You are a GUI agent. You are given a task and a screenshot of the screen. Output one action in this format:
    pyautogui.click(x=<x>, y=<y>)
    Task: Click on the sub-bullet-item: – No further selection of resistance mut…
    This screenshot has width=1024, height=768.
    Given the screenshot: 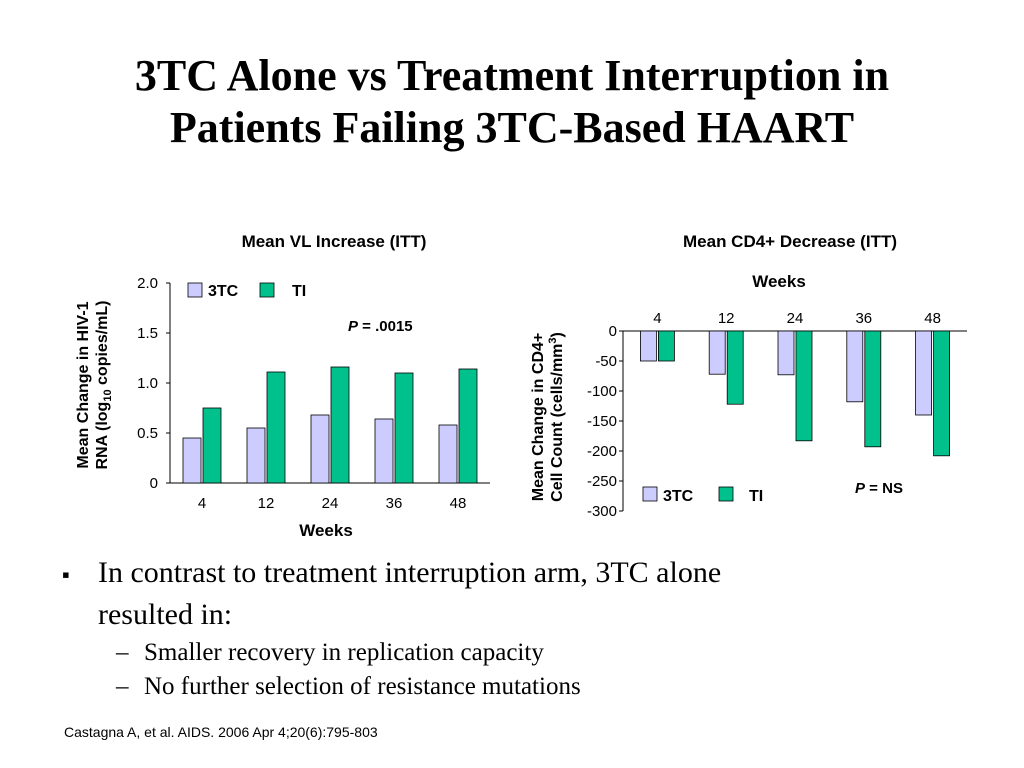 What is the action you would take?
    pyautogui.click(x=512, y=687)
    